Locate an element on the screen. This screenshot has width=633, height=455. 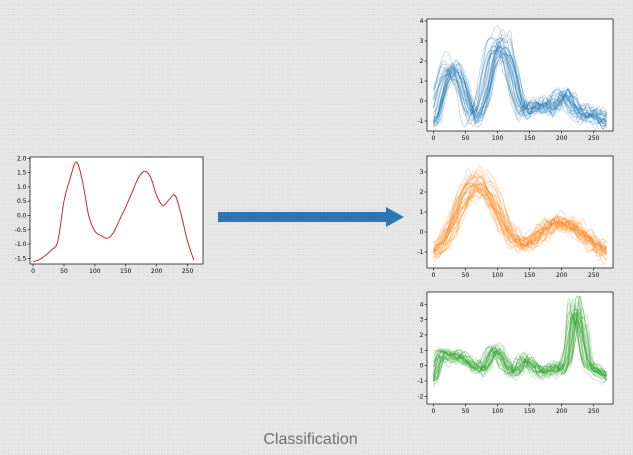
class-2-series-chart: 0 50 100 150 200 250 3 2 1 0 -1 is located at coordinates (516, 217).